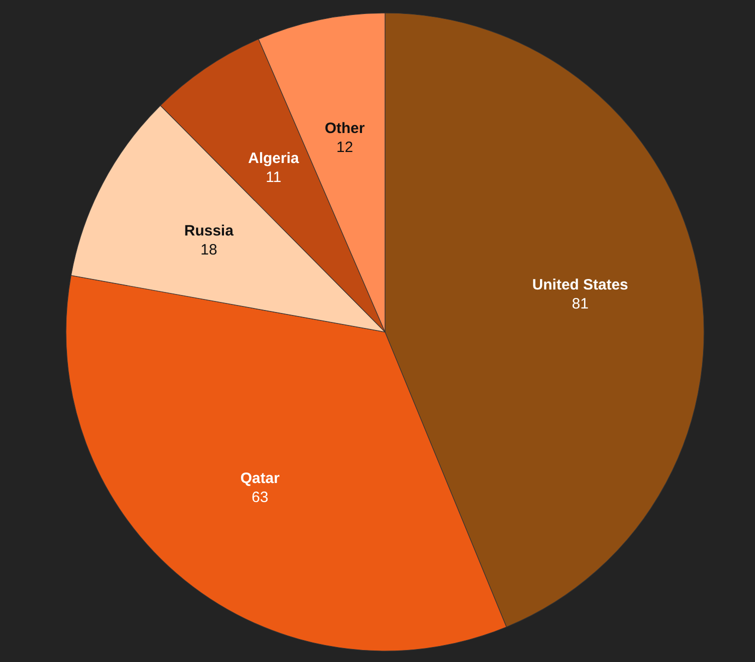 This screenshot has width=755, height=662. What do you see at coordinates (580, 285) in the screenshot?
I see `slice-label: United States` at bounding box center [580, 285].